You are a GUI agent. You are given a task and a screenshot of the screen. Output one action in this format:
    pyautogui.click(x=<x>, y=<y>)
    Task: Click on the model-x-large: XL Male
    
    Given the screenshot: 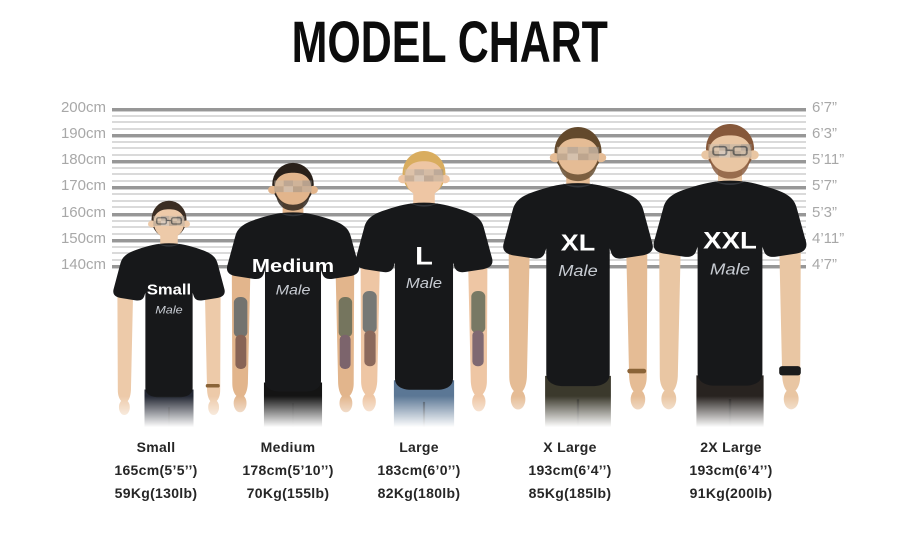 What is the action you would take?
    pyautogui.click(x=578, y=279)
    